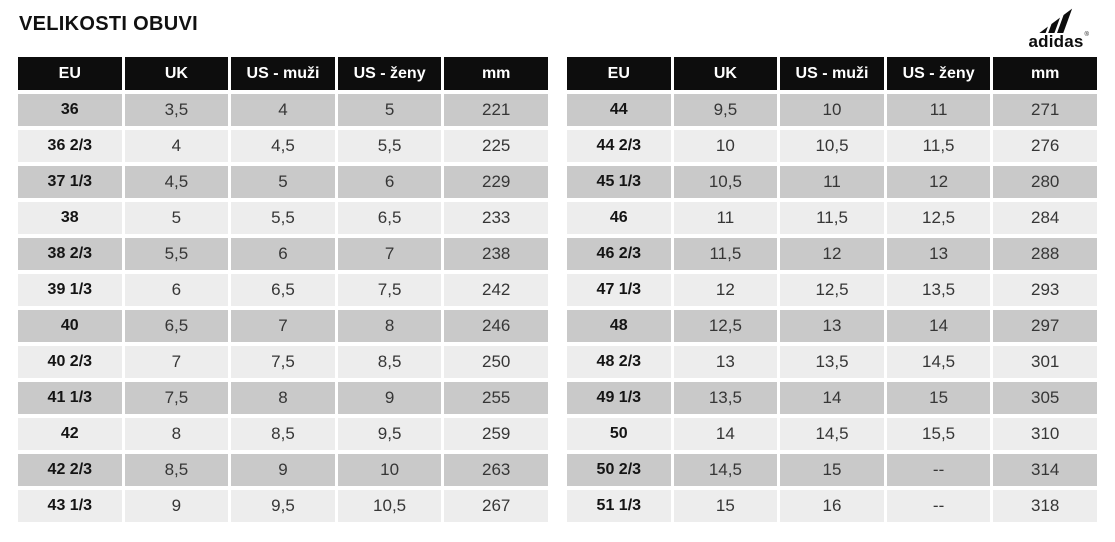 The height and width of the screenshot is (542, 1115). Describe the element at coordinates (619, 398) in the screenshot. I see `cell-eu: 49 1/3` at that location.